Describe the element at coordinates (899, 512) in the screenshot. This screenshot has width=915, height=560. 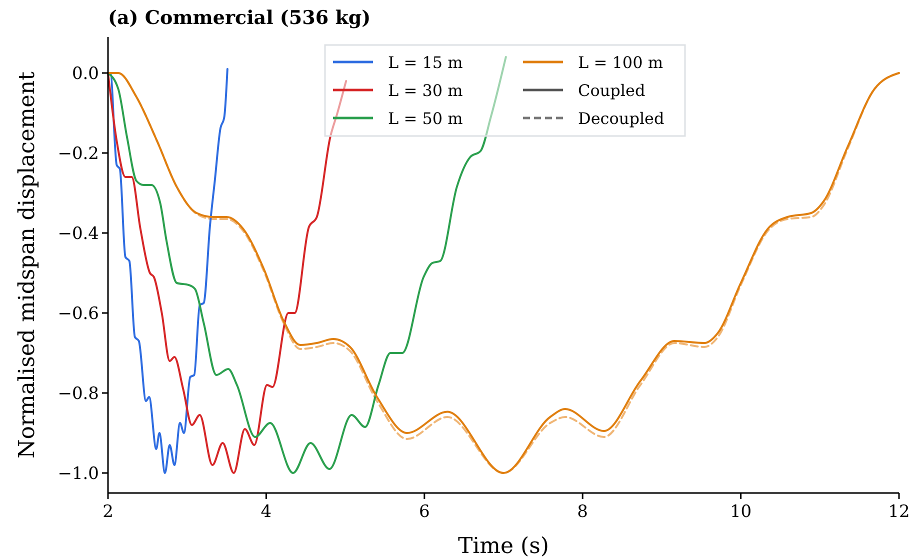
I see `x-tick-label: 12` at that location.